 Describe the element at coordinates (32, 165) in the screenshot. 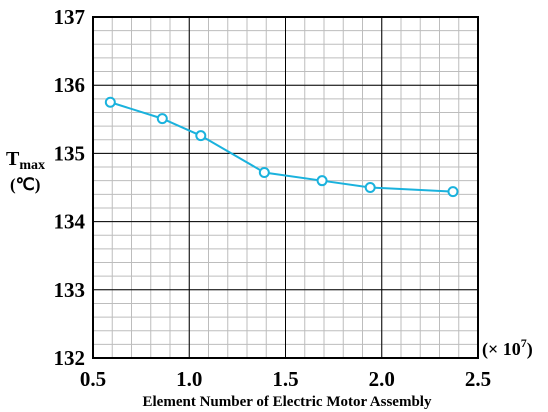

I see `y-axis-label-subscript: max` at that location.